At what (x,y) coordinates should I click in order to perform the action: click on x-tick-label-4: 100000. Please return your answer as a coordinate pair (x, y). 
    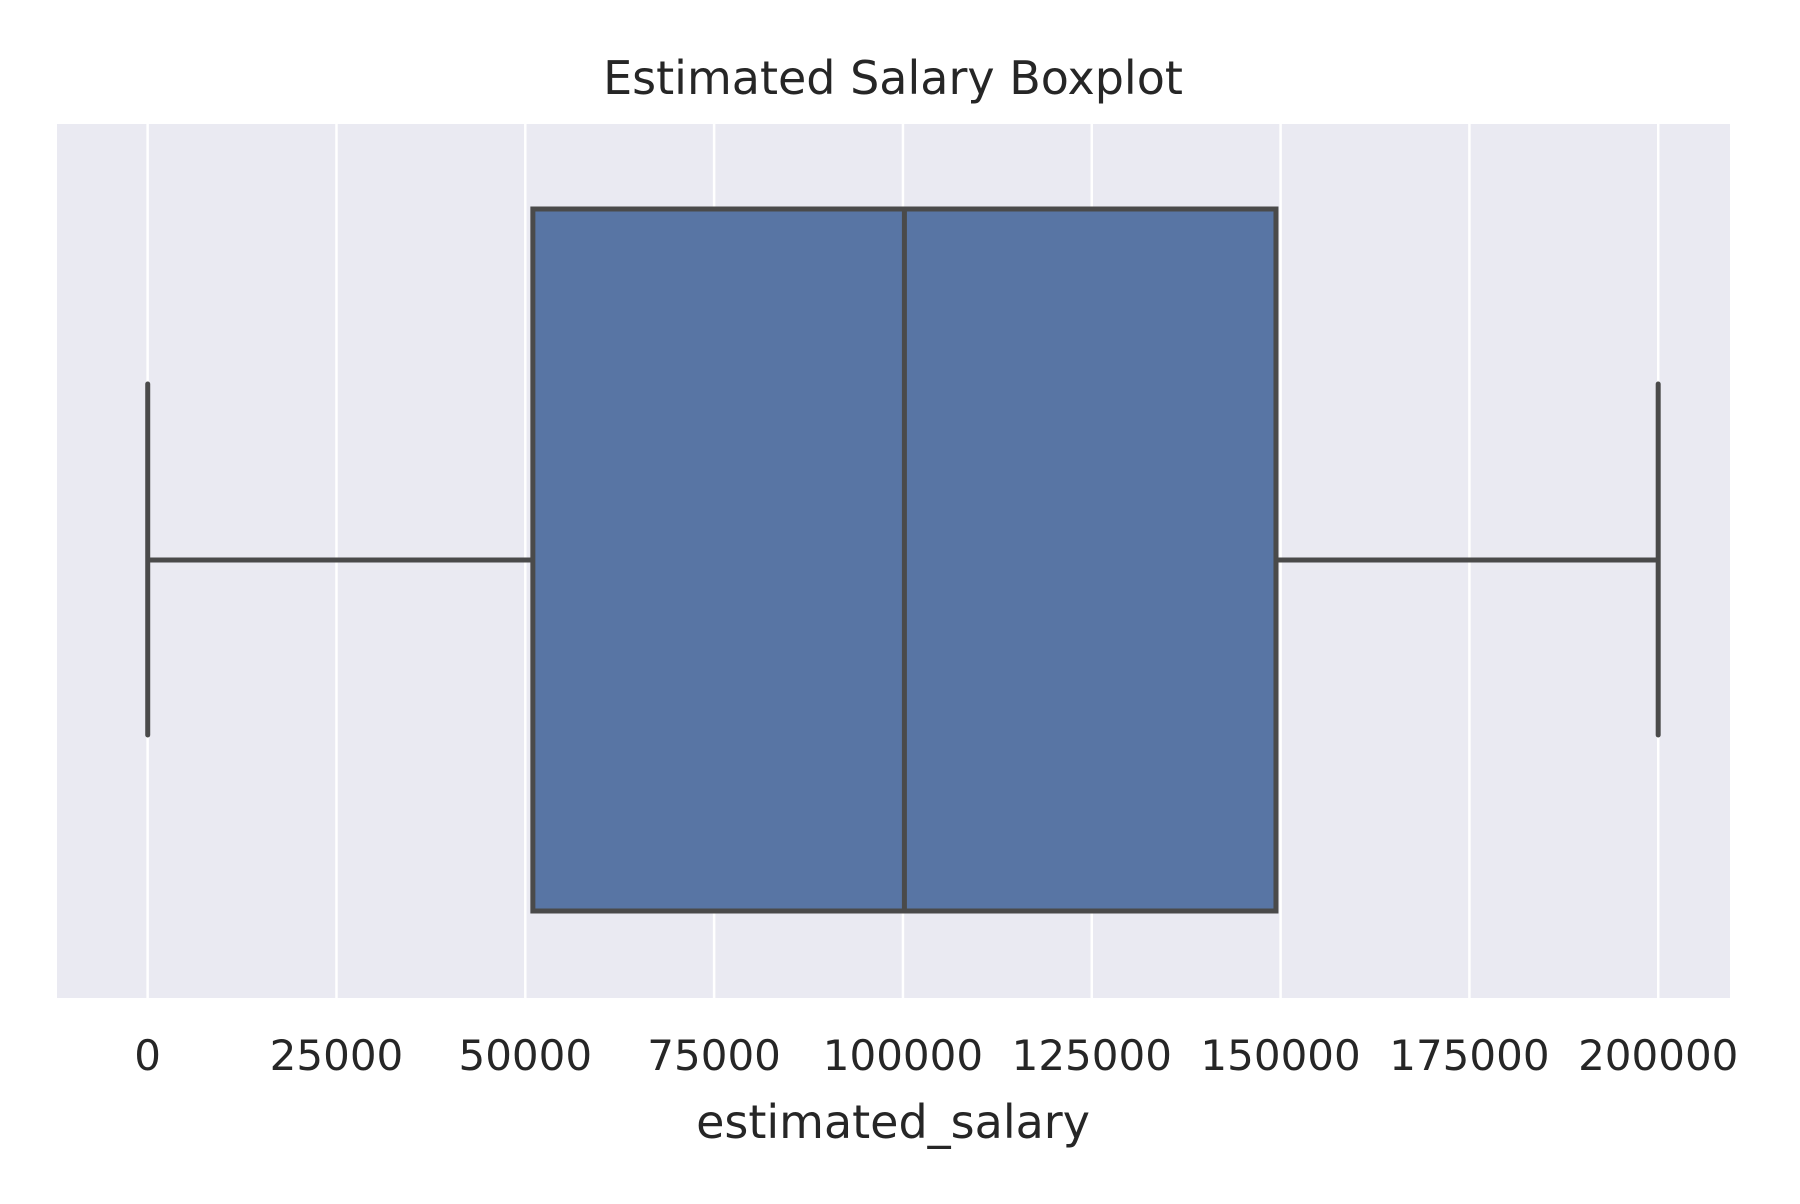
    Looking at the image, I should click on (903, 1055).